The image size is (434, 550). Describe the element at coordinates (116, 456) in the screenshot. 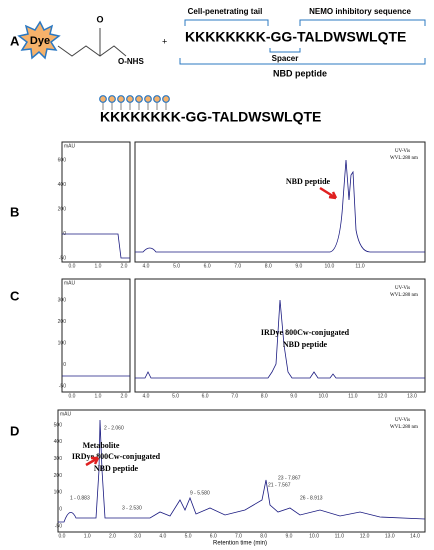

I see `annotation: IRDye 800Cw-conjugated` at that location.